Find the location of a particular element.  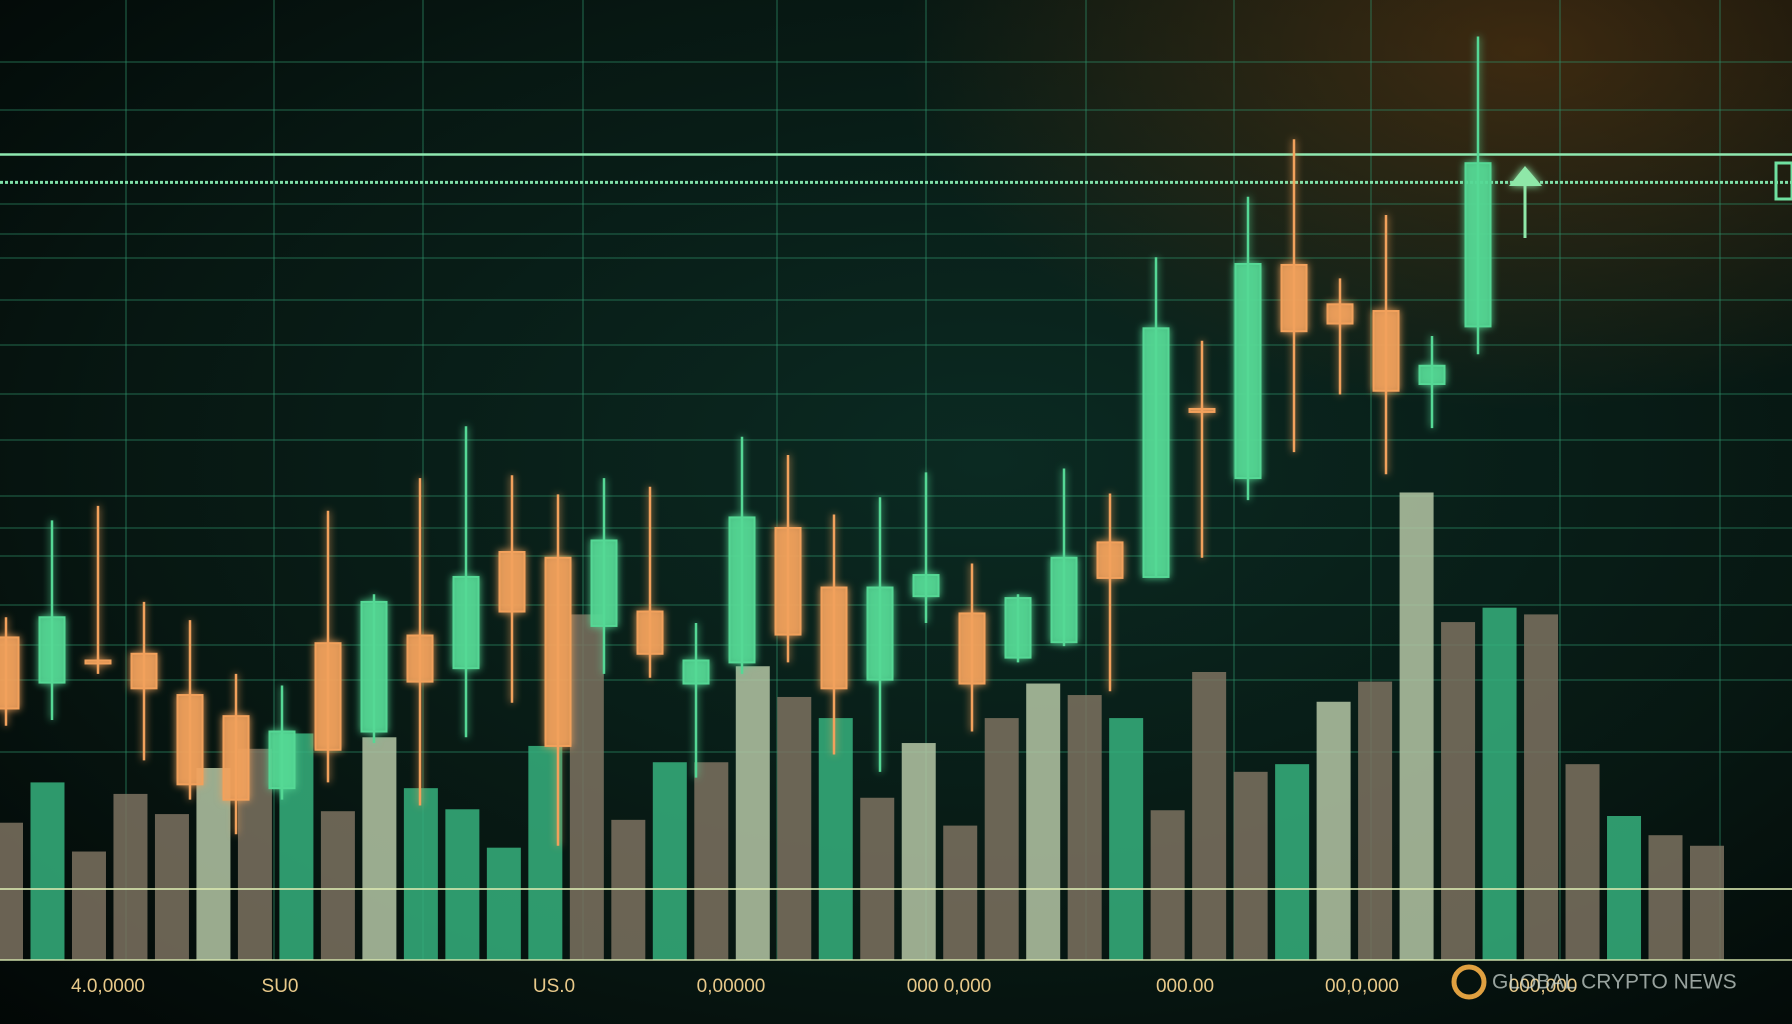

x-tick-label: US.0 is located at coordinates (554, 986).